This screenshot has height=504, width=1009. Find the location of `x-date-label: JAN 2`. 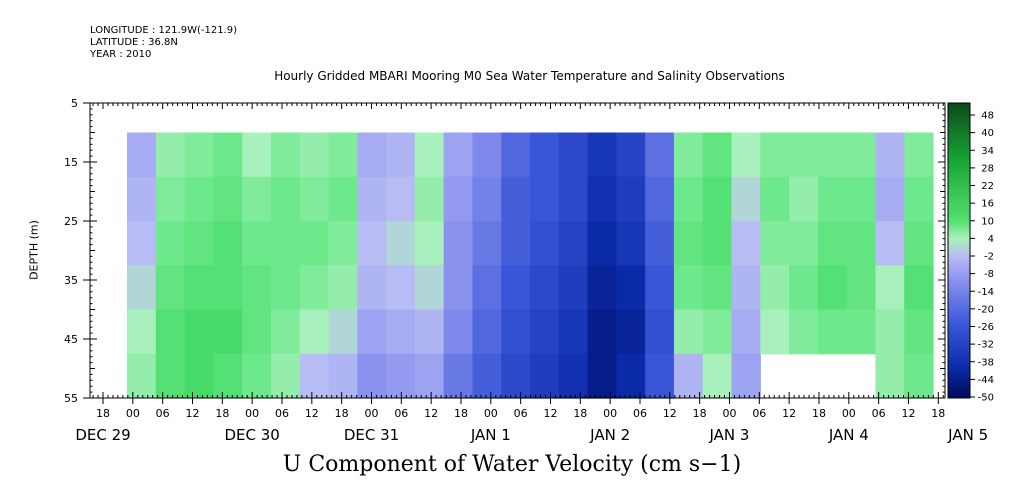

x-date-label: JAN 2 is located at coordinates (609, 435).